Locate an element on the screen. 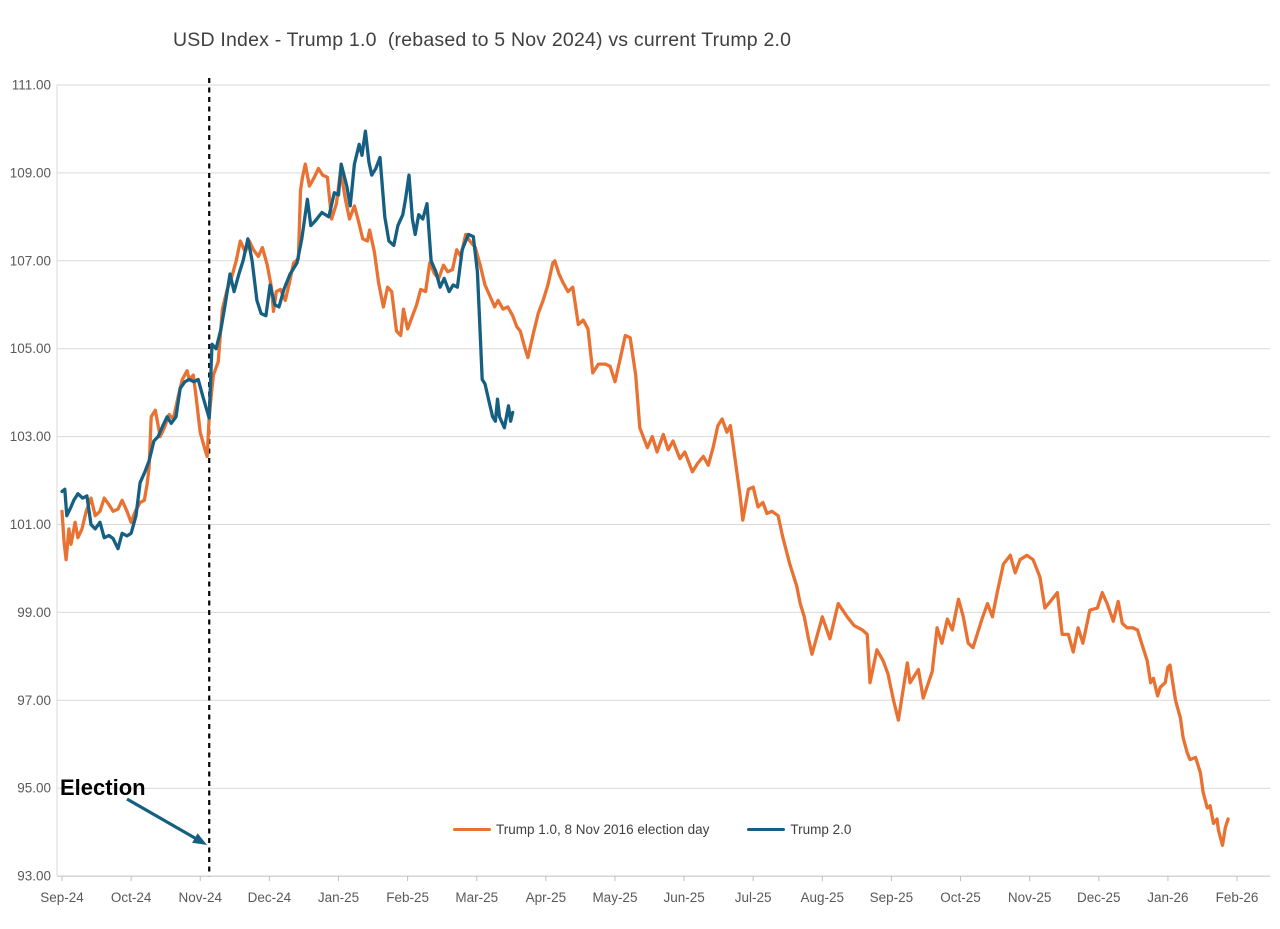 This screenshot has width=1280, height=929. x-tick-label: Aug-25 is located at coordinates (823, 897).